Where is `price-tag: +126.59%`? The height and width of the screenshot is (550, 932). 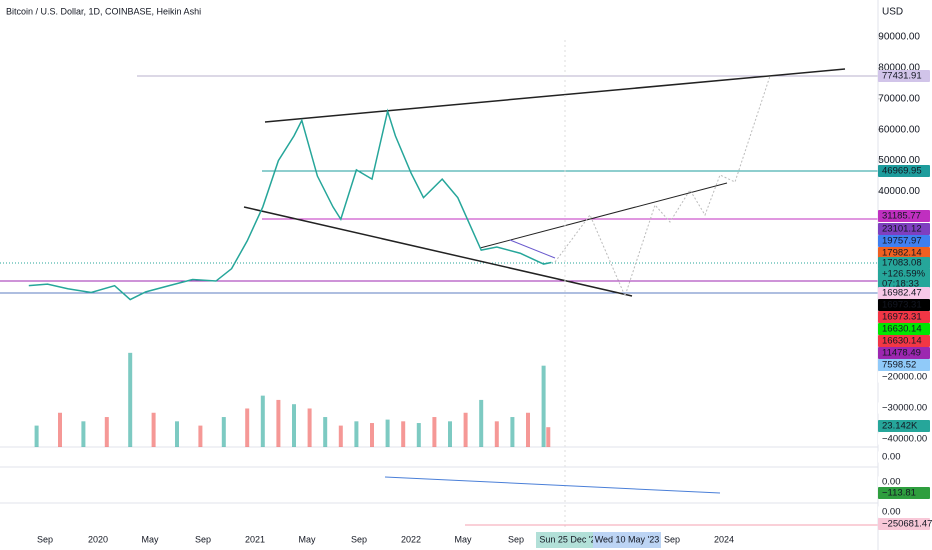 price-tag: +126.59% is located at coordinates (904, 274).